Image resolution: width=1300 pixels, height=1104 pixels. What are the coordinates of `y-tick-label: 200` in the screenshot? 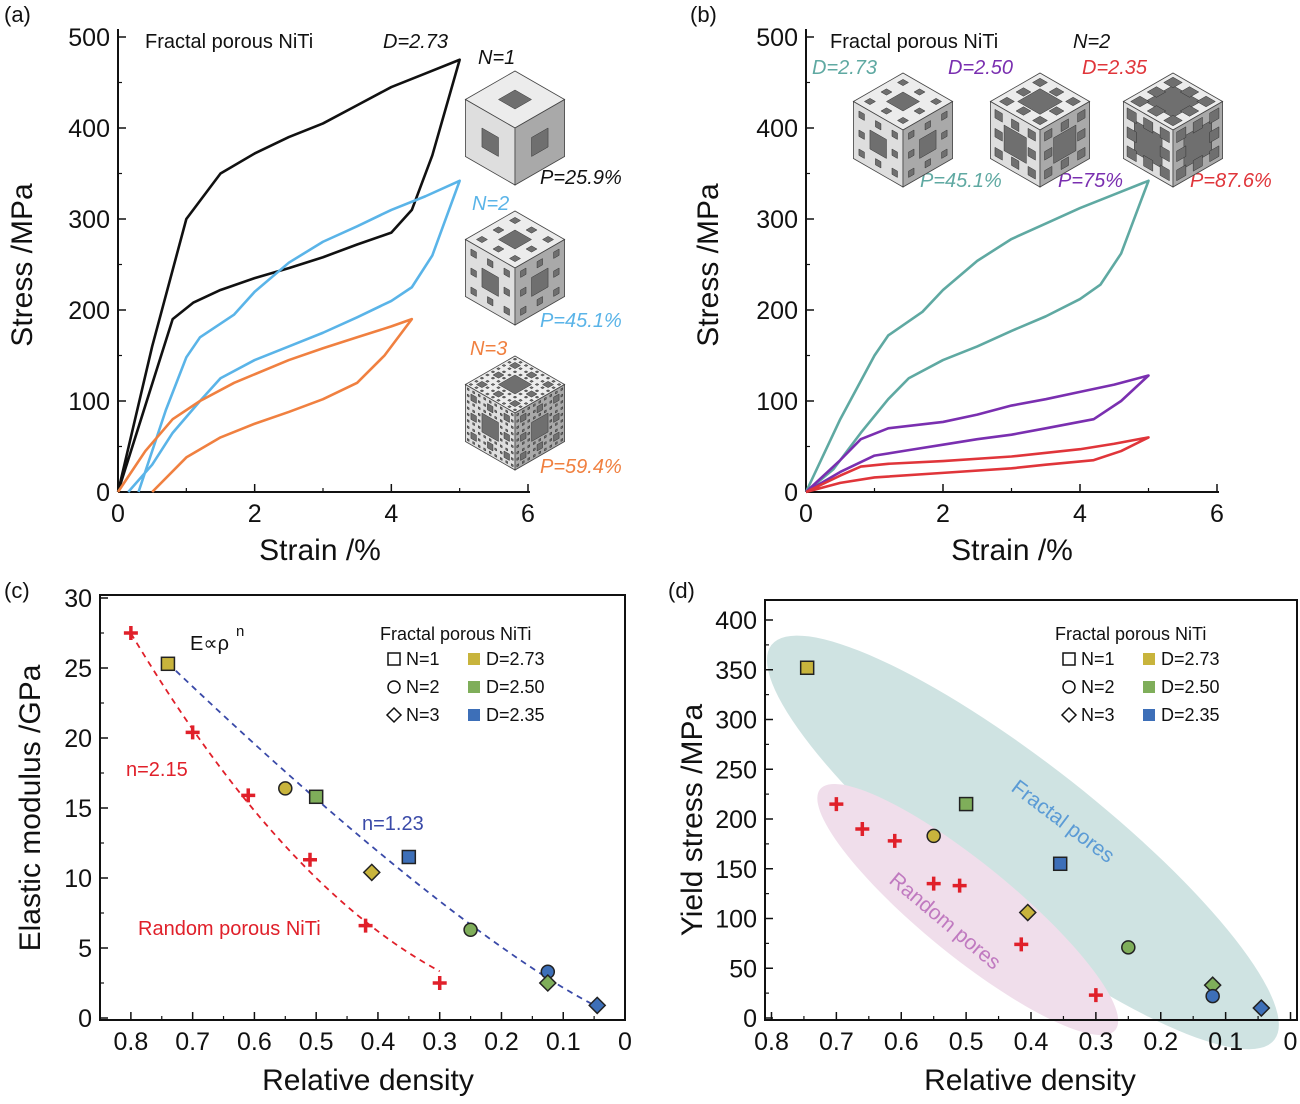 It's located at (89, 311).